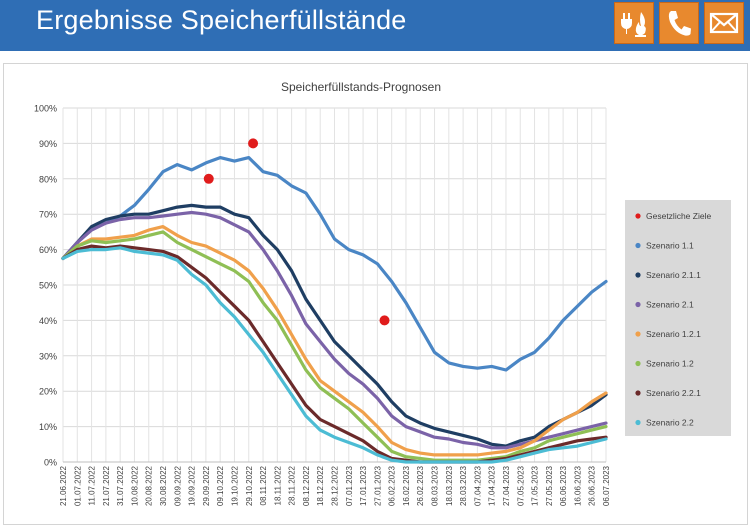 This screenshot has height=529, width=750. Describe the element at coordinates (292, 485) in the screenshot. I see `x-tick-label: 28.11.2022` at that location.